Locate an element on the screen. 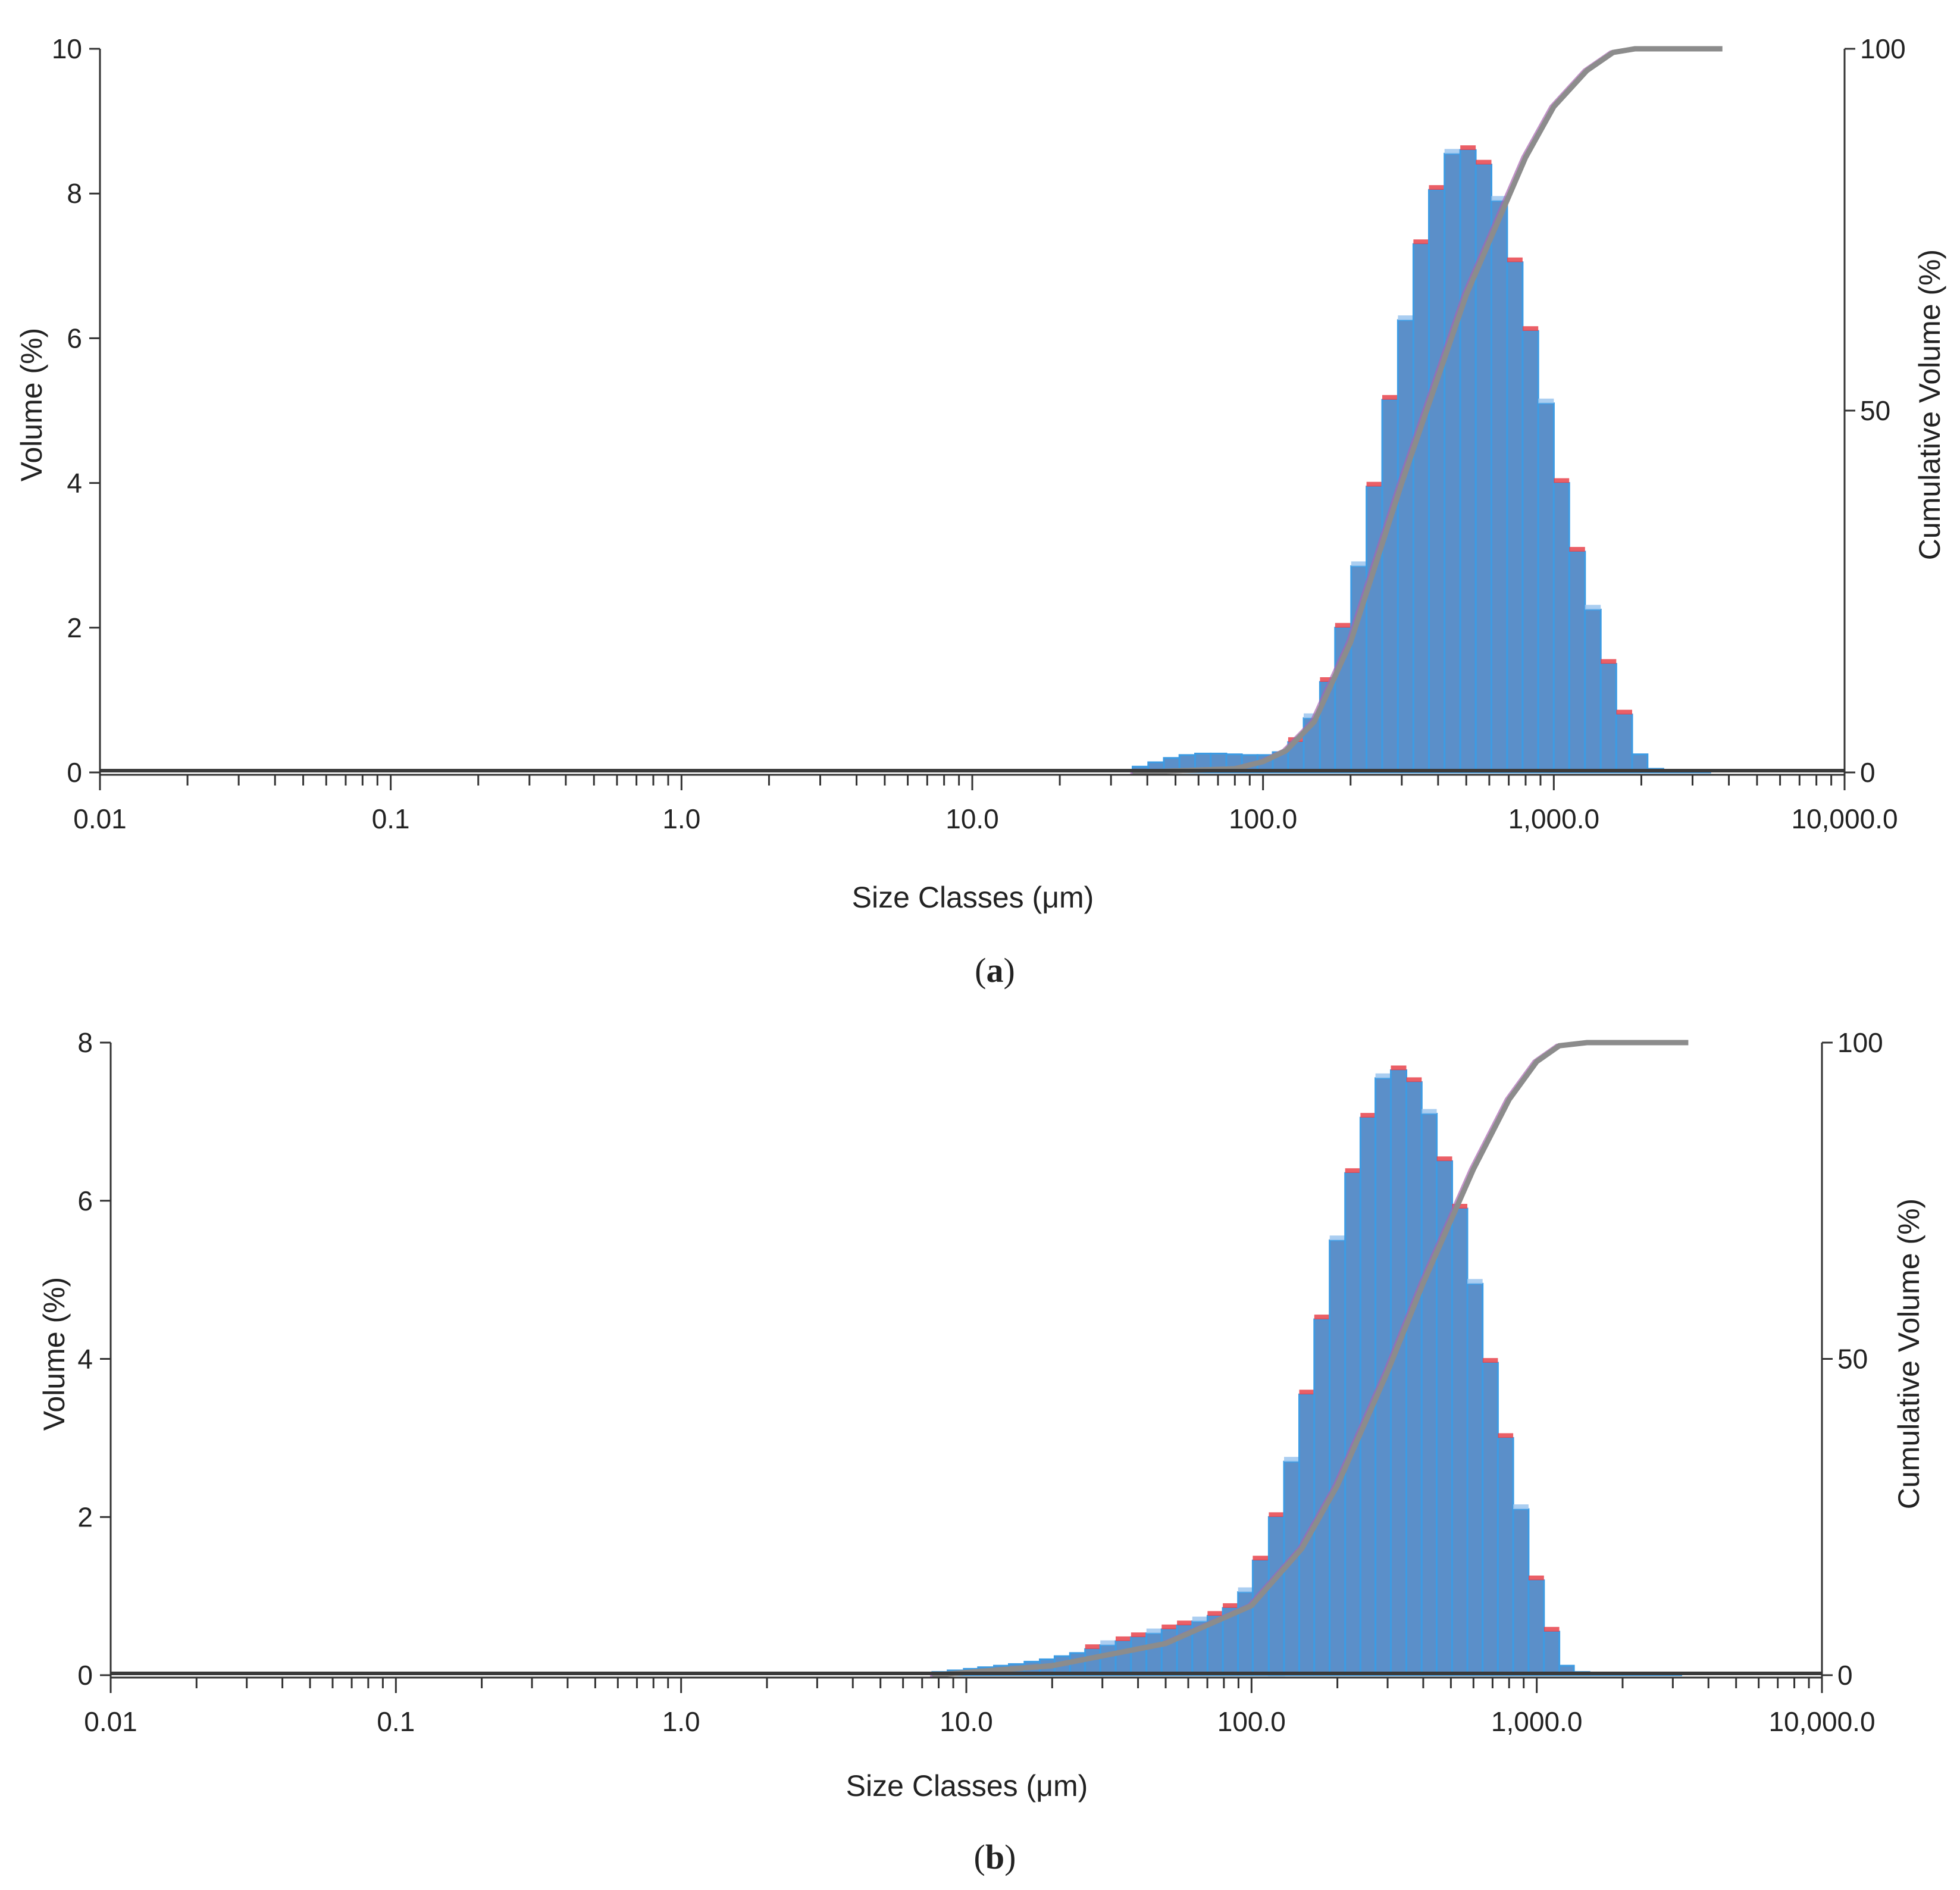 This screenshot has width=1960, height=1890. panel-b-x-axis-label: Size Classes (μm) is located at coordinates (967, 1786).